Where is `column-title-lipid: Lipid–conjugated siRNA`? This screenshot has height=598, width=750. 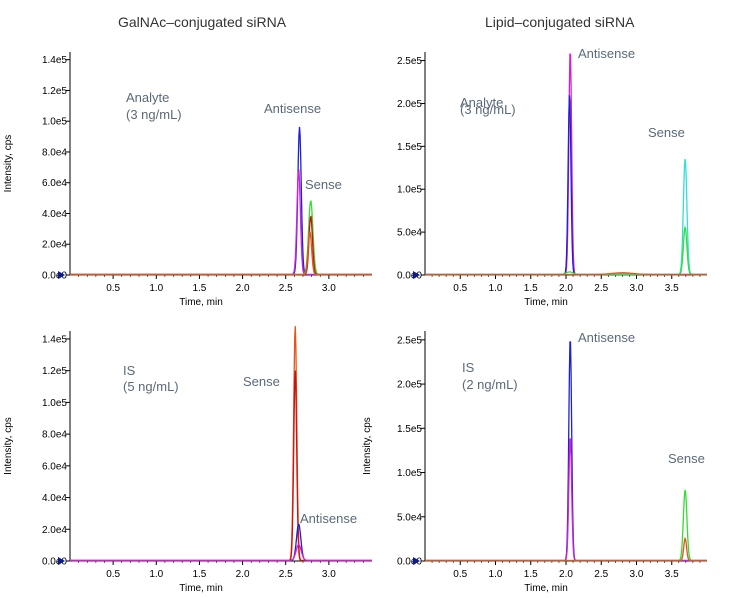 column-title-lipid: Lipid–conjugated siRNA is located at coordinates (560, 22).